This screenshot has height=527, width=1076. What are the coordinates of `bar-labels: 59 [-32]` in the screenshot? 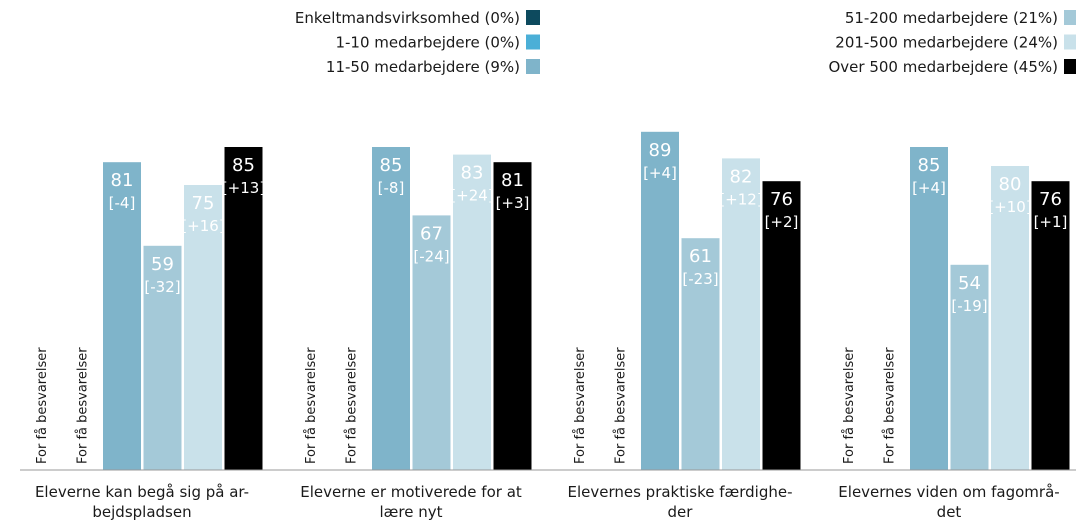 It's located at (162, 275).